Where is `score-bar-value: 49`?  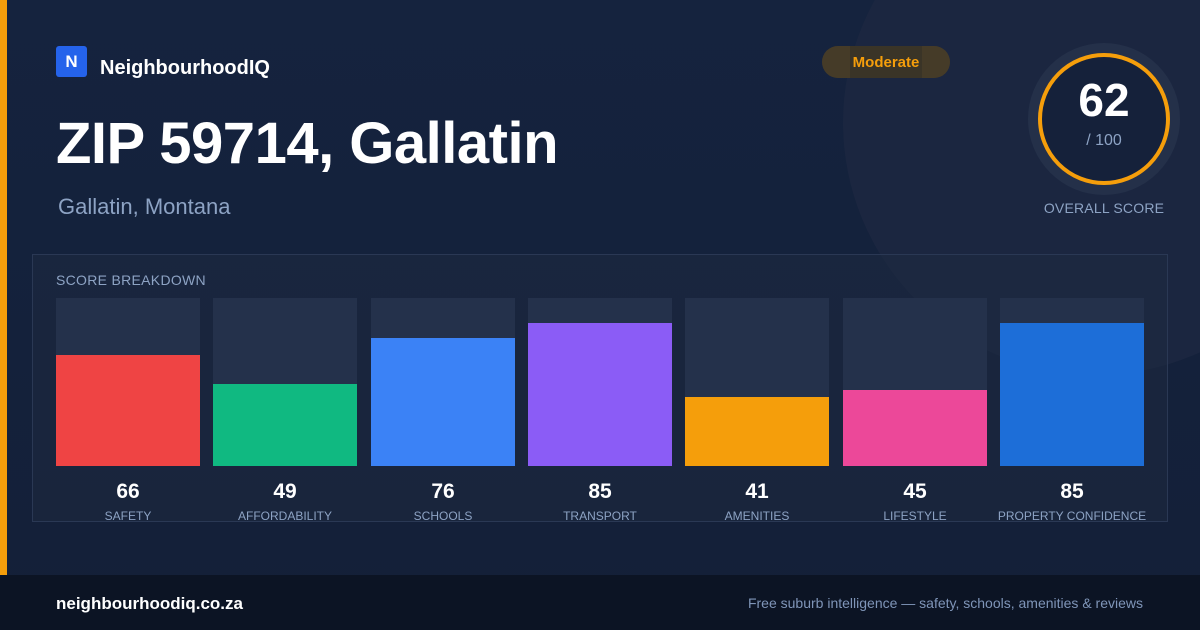 score-bar-value: 49 is located at coordinates (285, 491).